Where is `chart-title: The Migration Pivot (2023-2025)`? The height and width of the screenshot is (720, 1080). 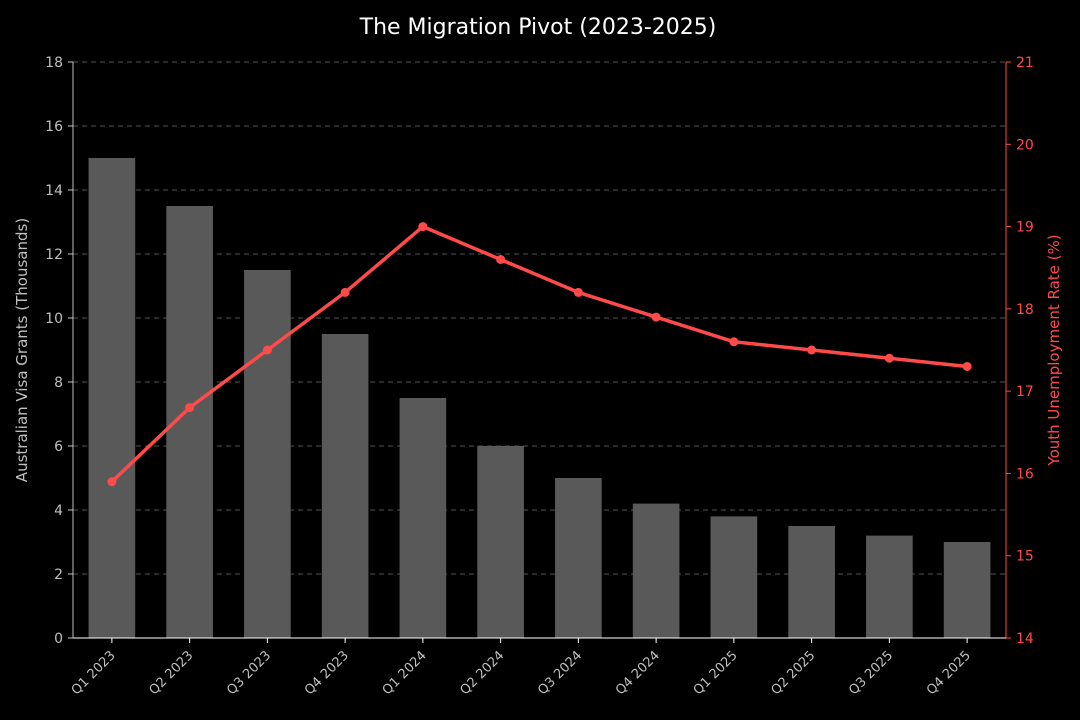
chart-title: The Migration Pivot (2023-2025) is located at coordinates (538, 27).